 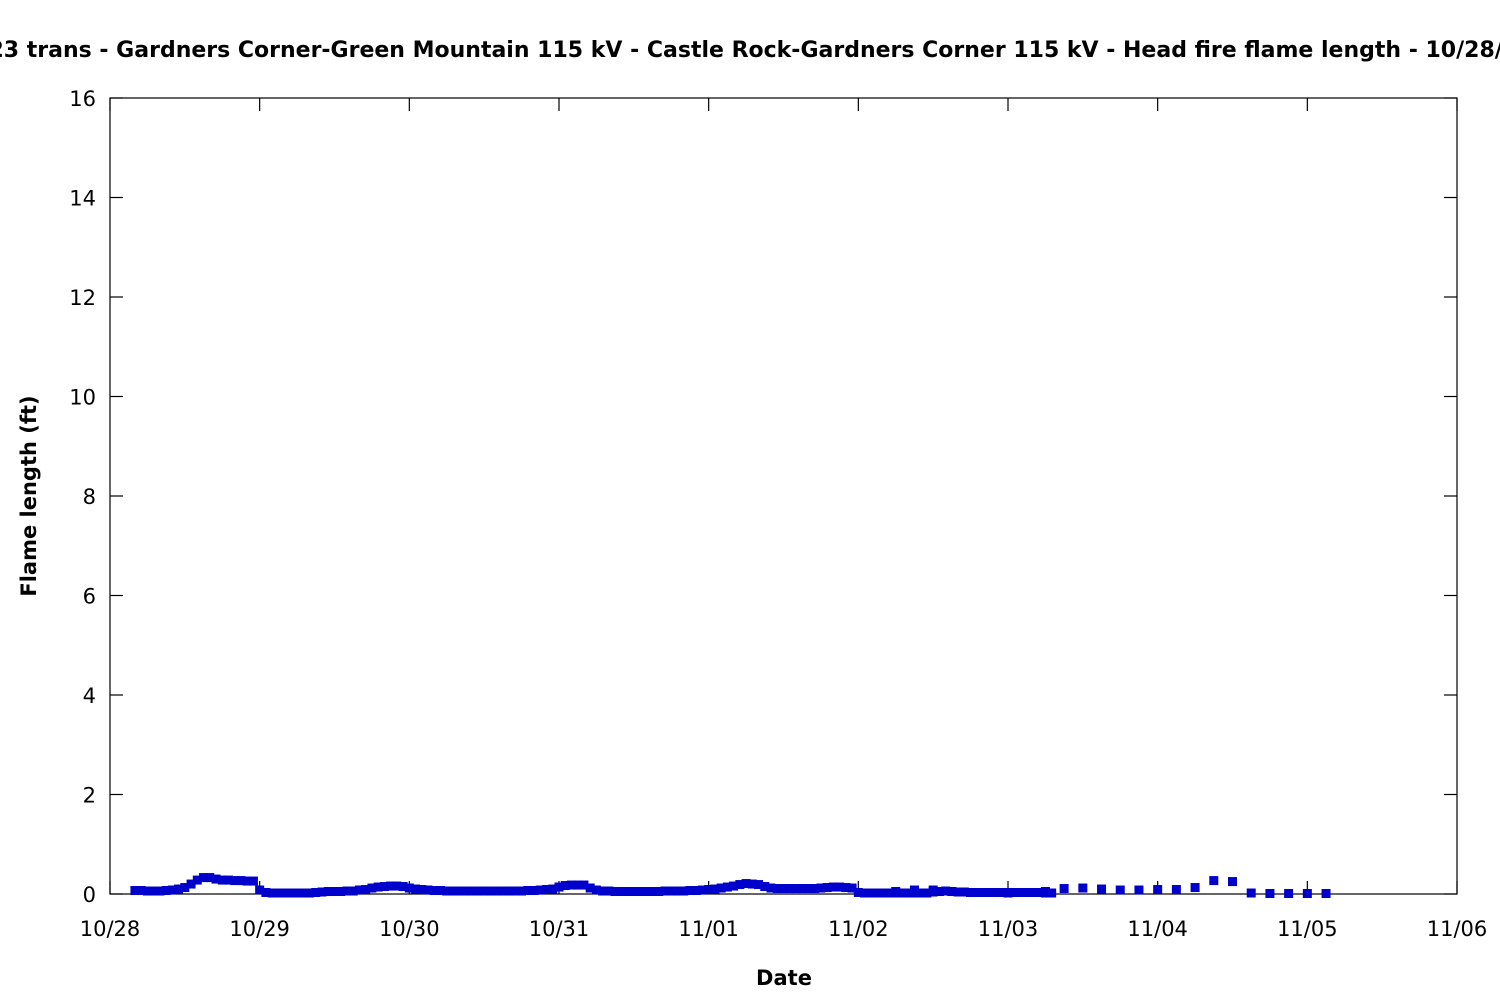 I want to click on y-axis-title: Flame length (ft), so click(x=29, y=495).